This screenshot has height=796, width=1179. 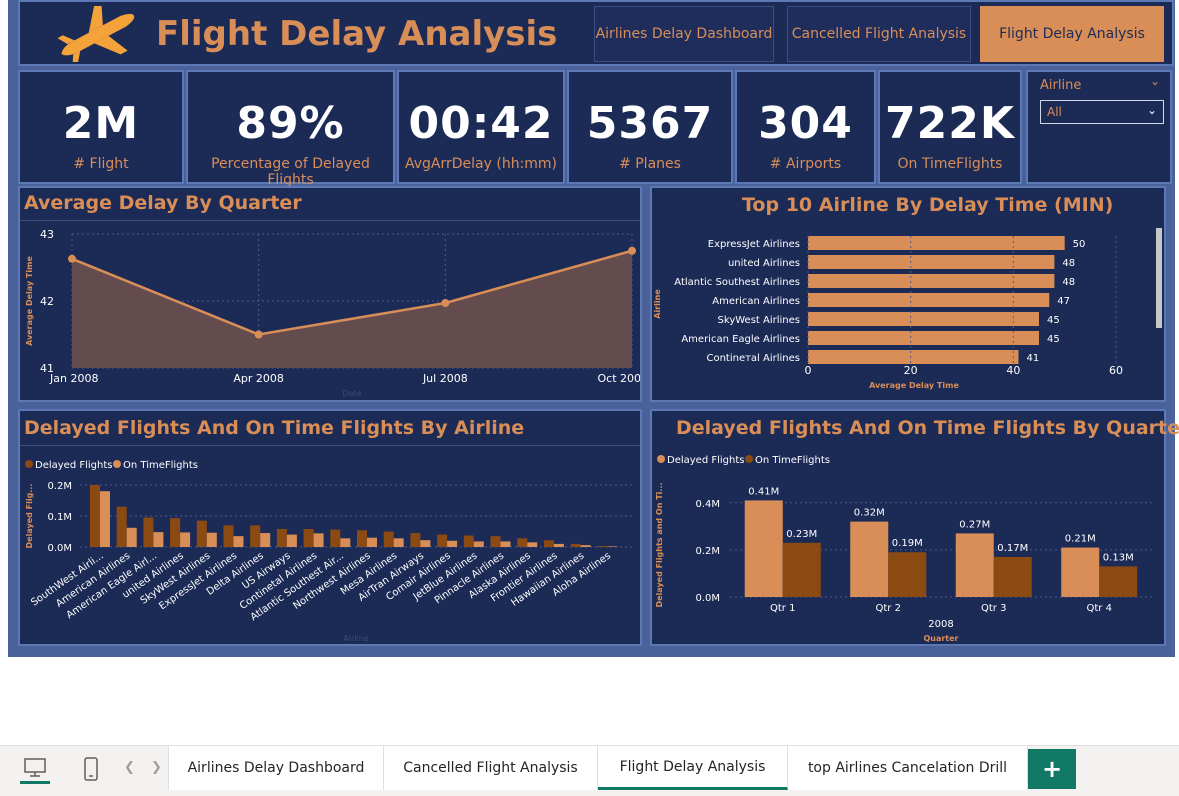 What do you see at coordinates (101, 123) in the screenshot?
I see `kpi-value: 2M` at bounding box center [101, 123].